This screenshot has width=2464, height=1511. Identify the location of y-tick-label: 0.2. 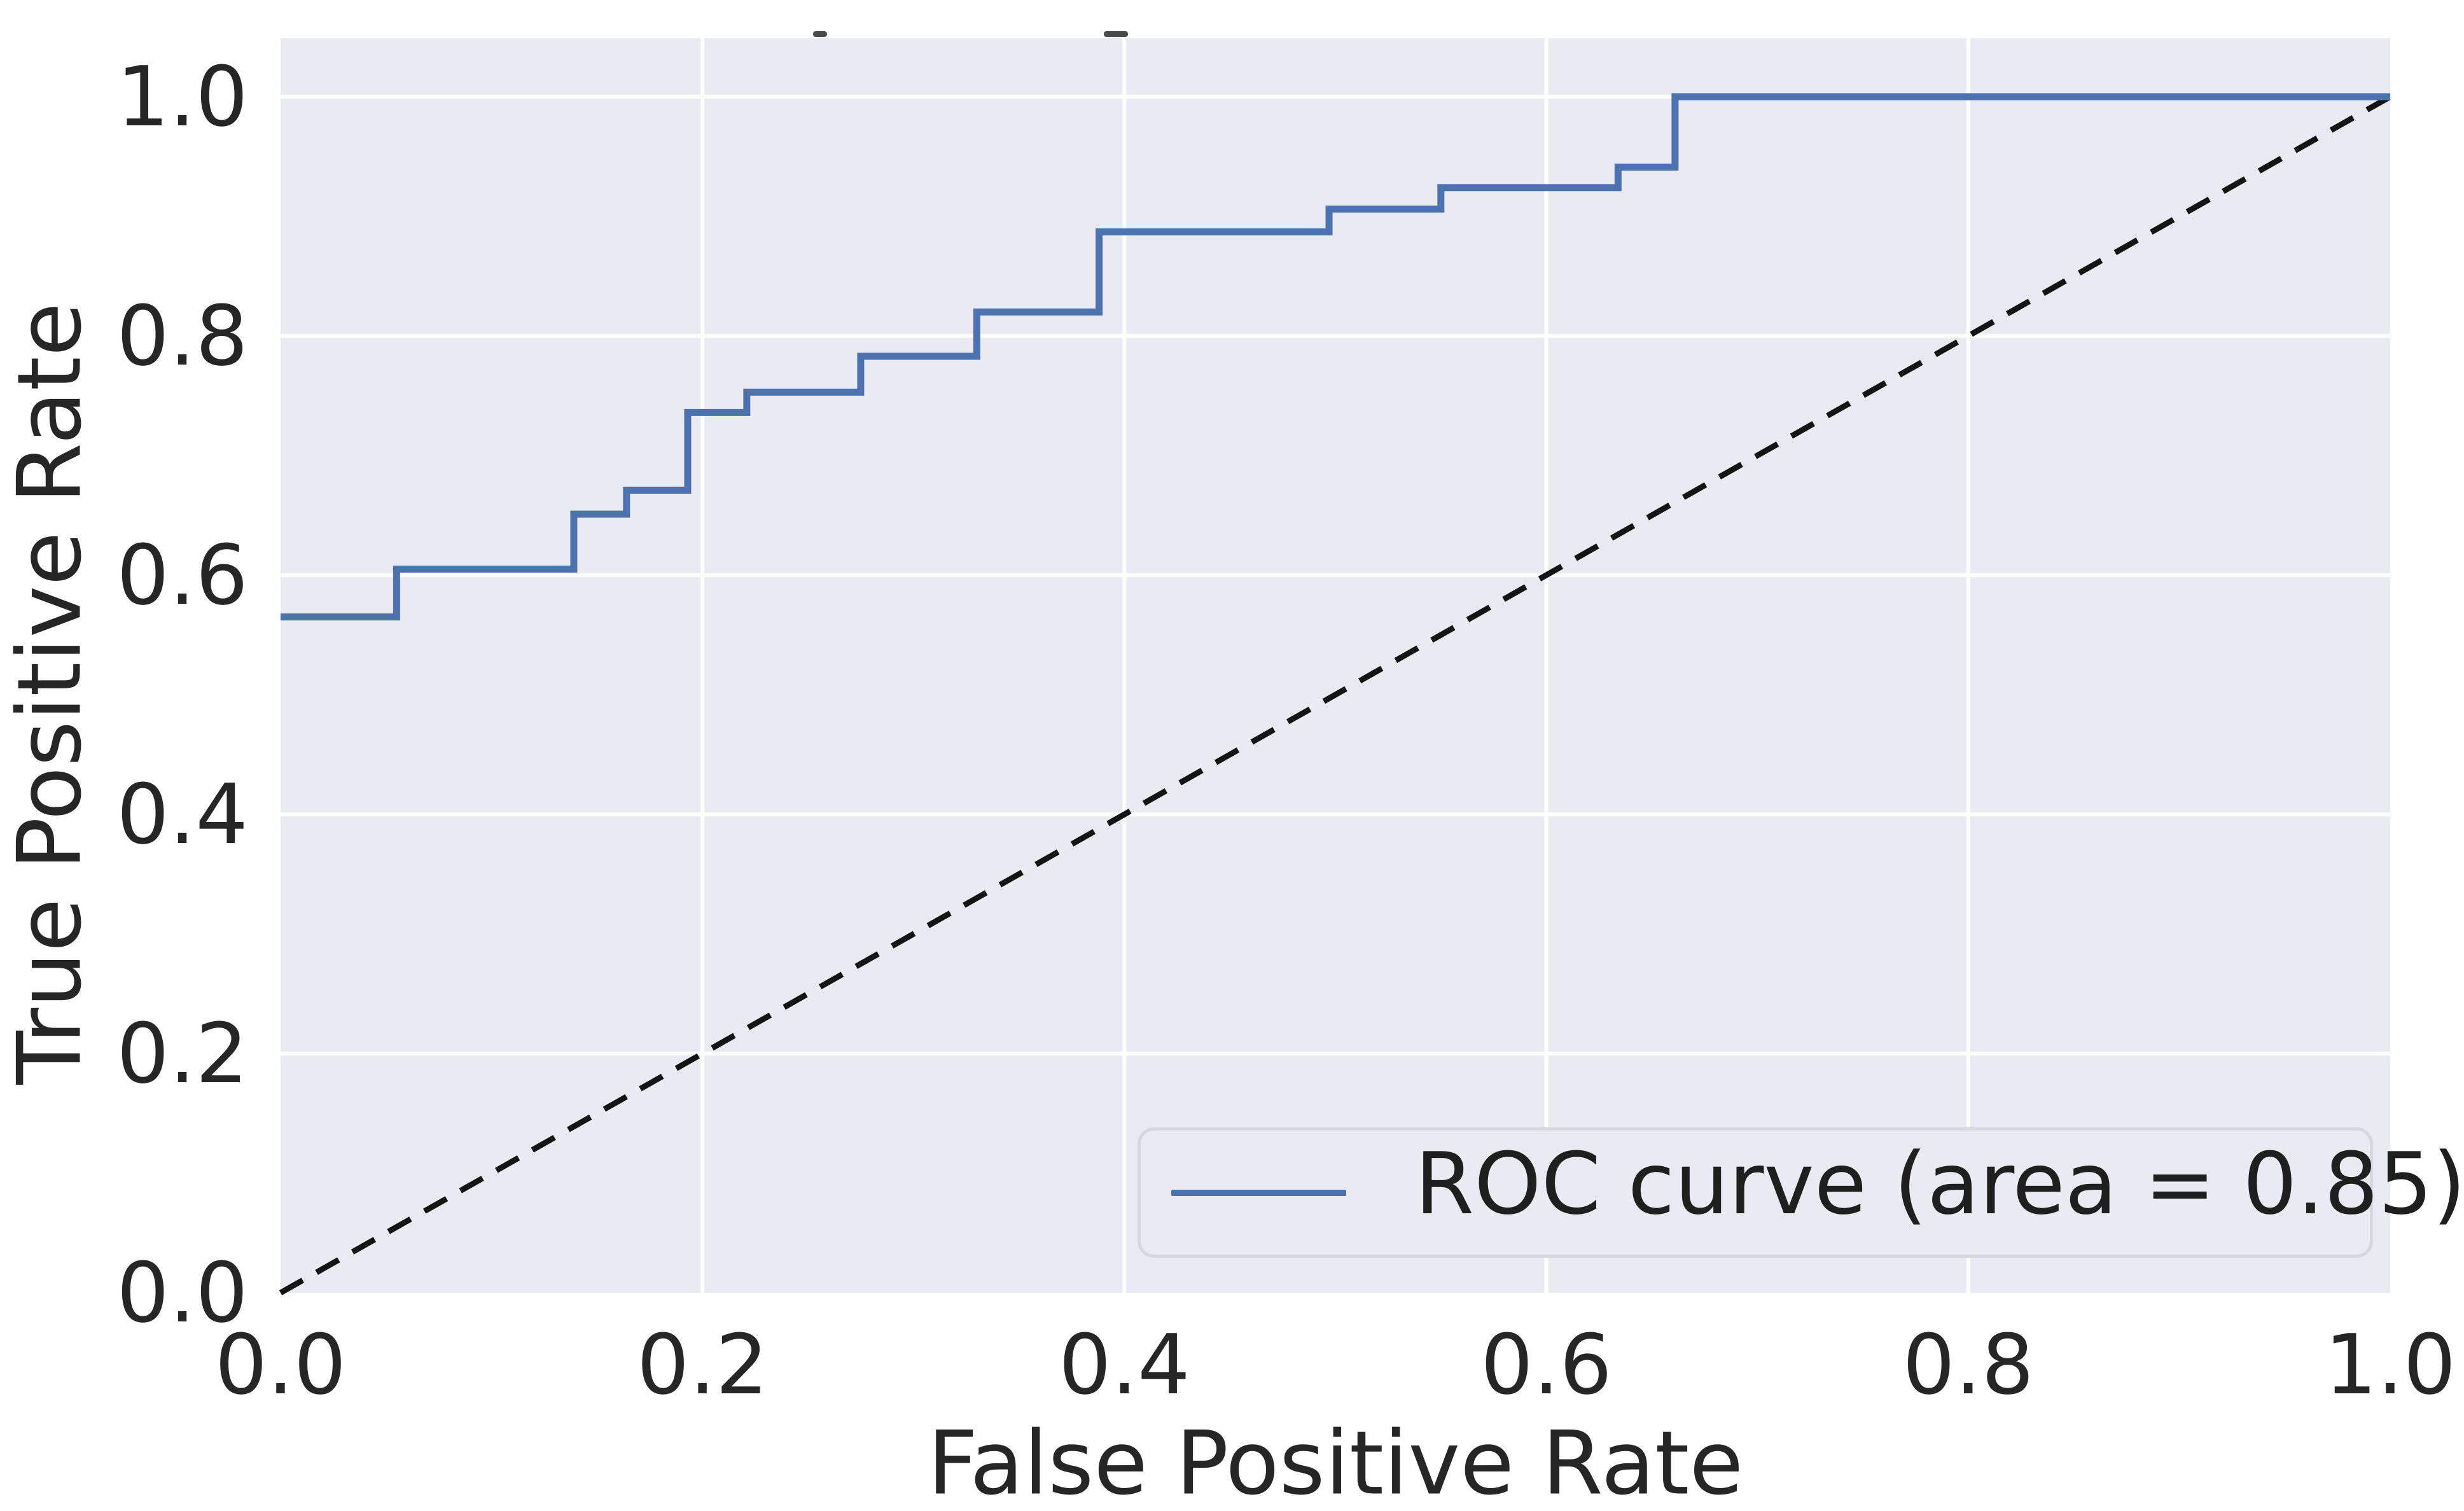
(182, 1053).